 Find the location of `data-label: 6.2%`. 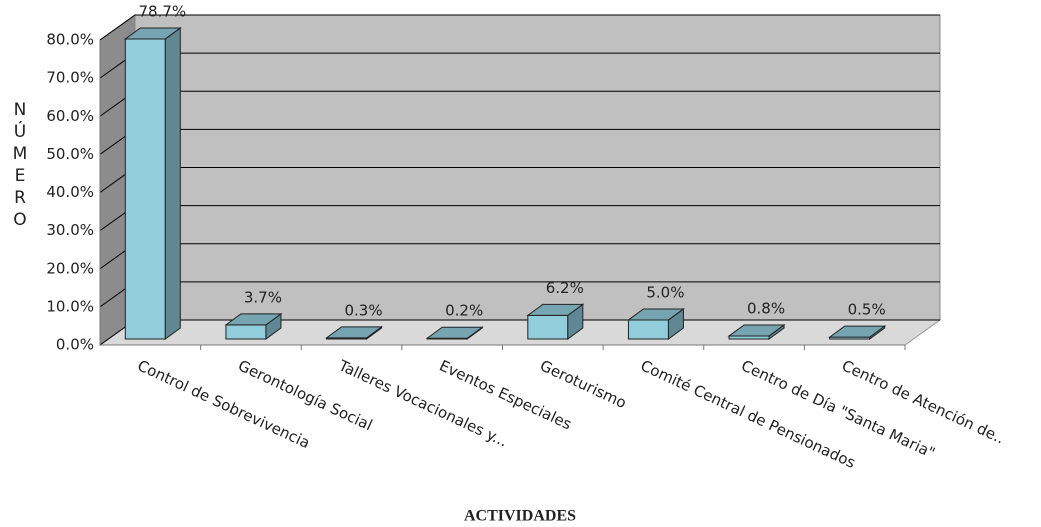

data-label: 6.2% is located at coordinates (565, 288).